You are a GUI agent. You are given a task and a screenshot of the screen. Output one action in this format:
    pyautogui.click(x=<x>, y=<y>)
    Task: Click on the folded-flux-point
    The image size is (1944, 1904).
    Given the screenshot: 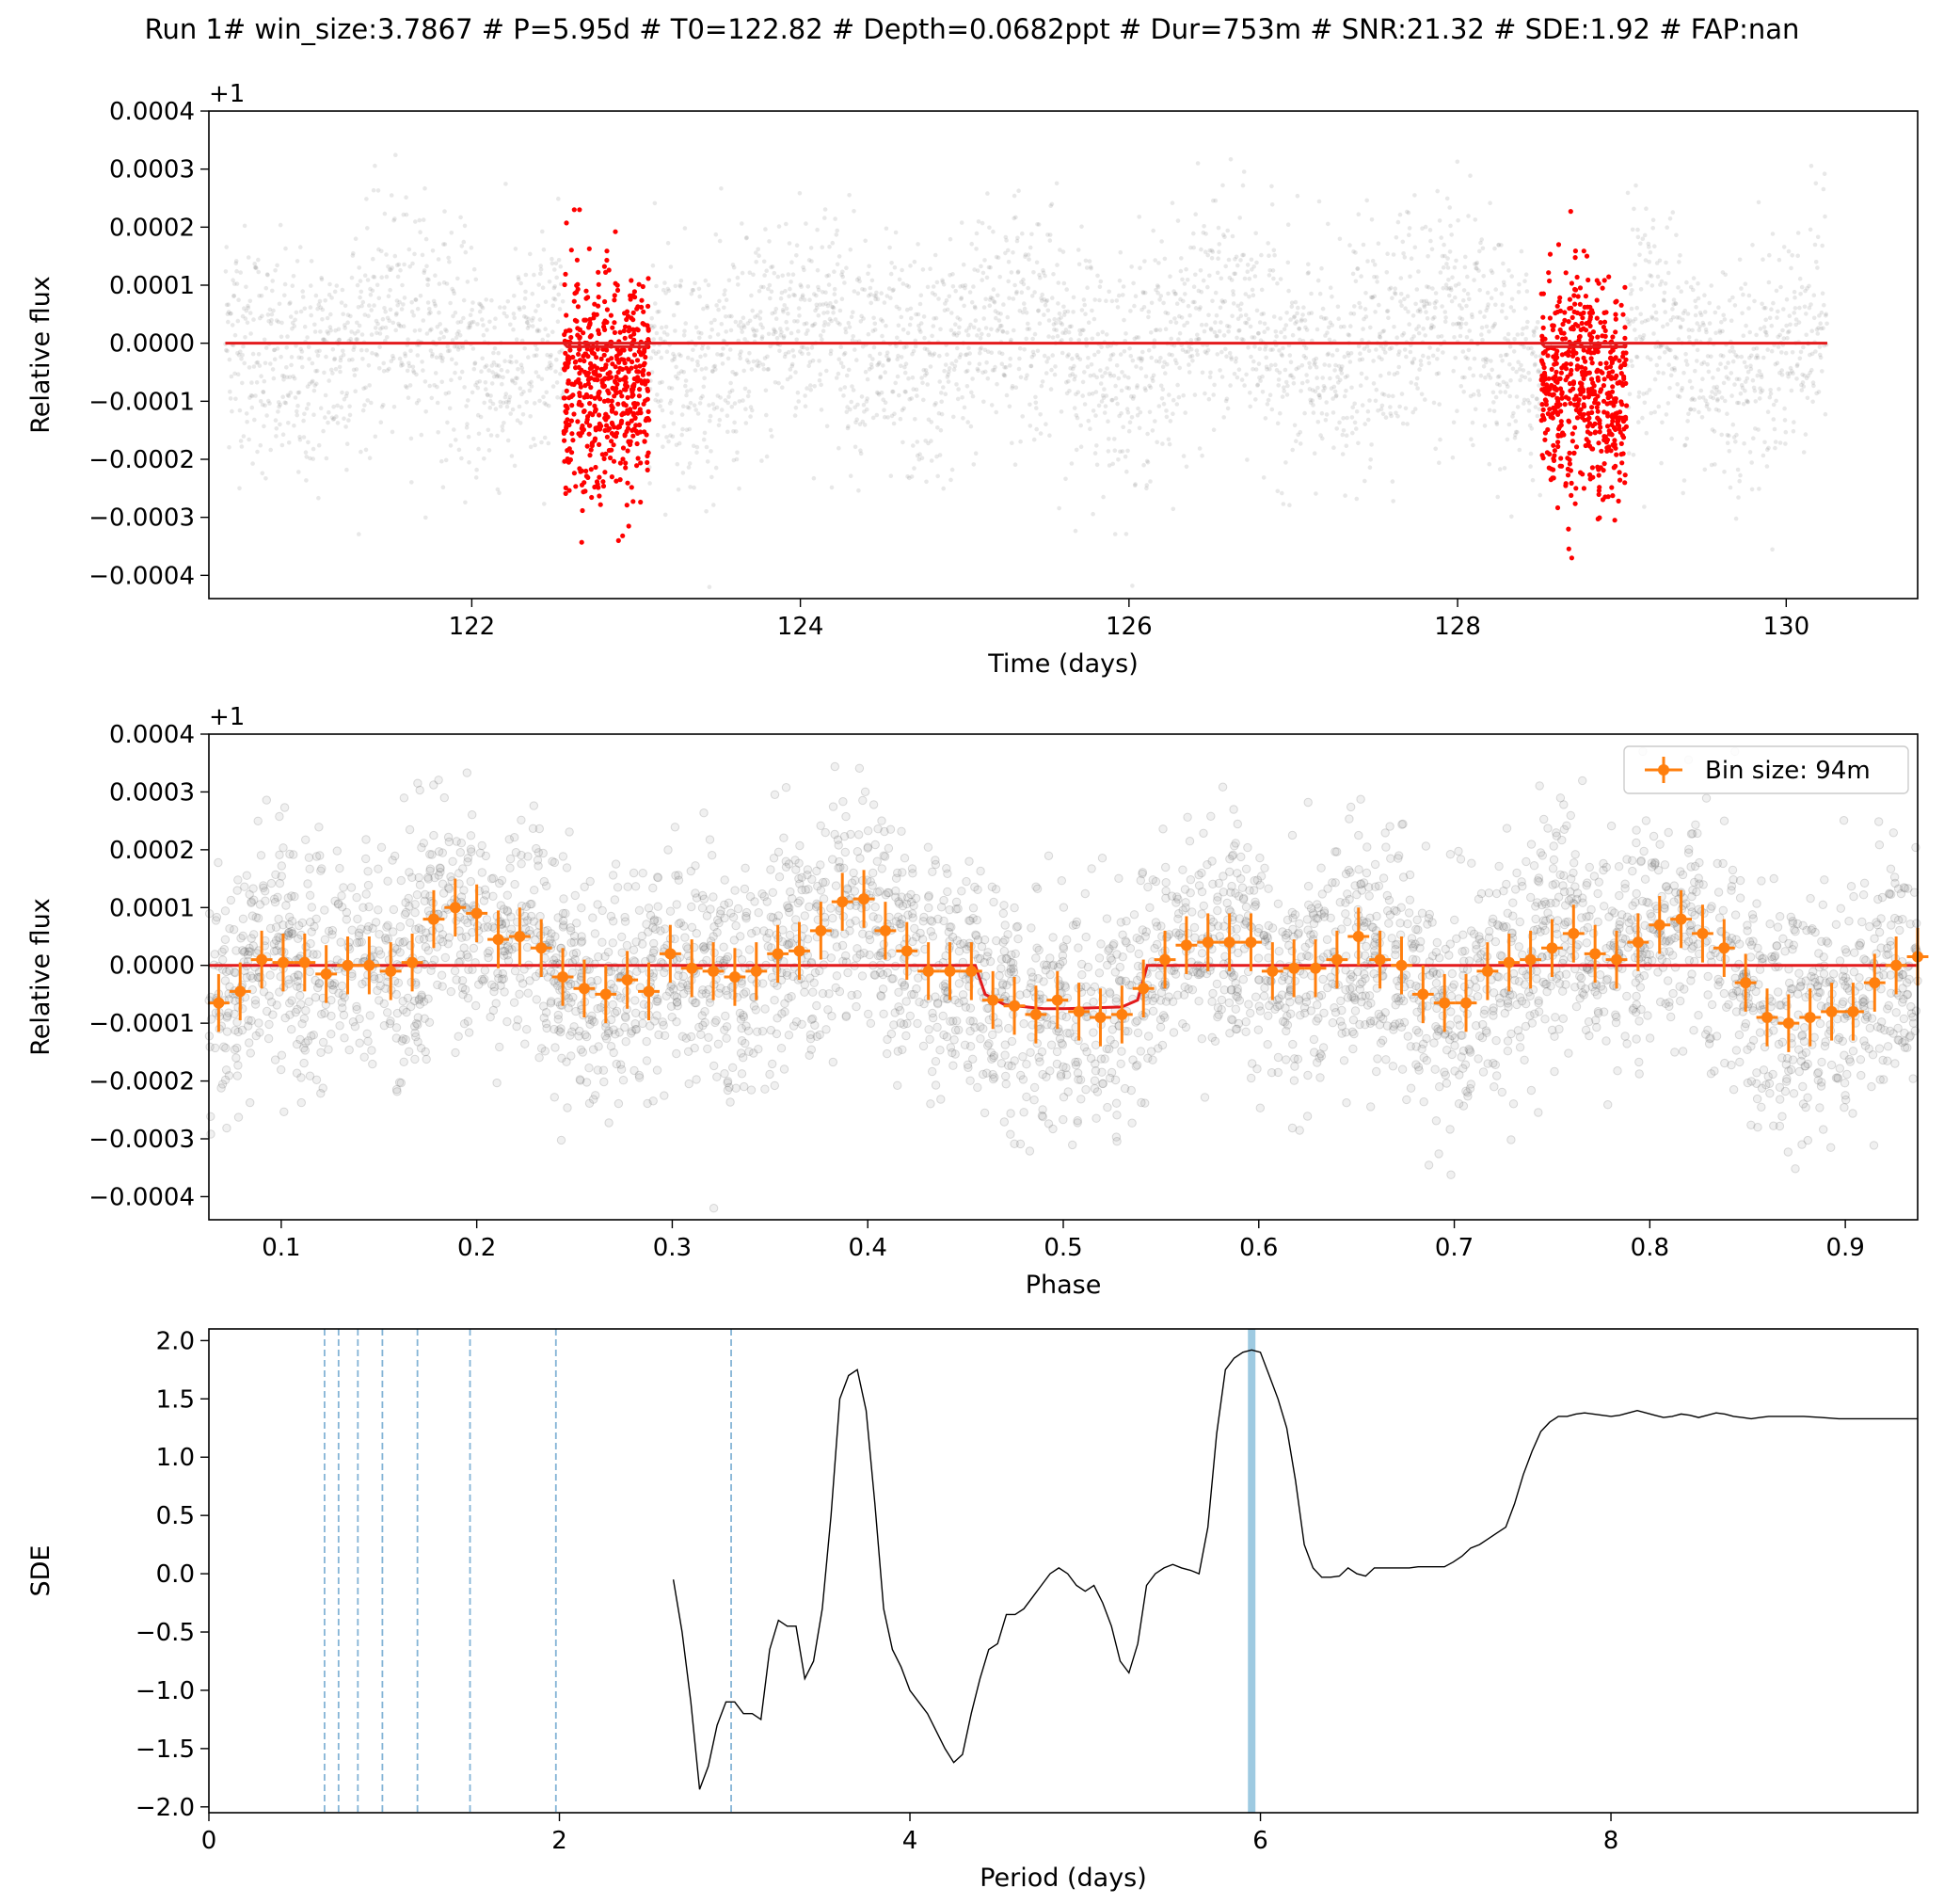 What is the action you would take?
    pyautogui.click(x=1148, y=887)
    